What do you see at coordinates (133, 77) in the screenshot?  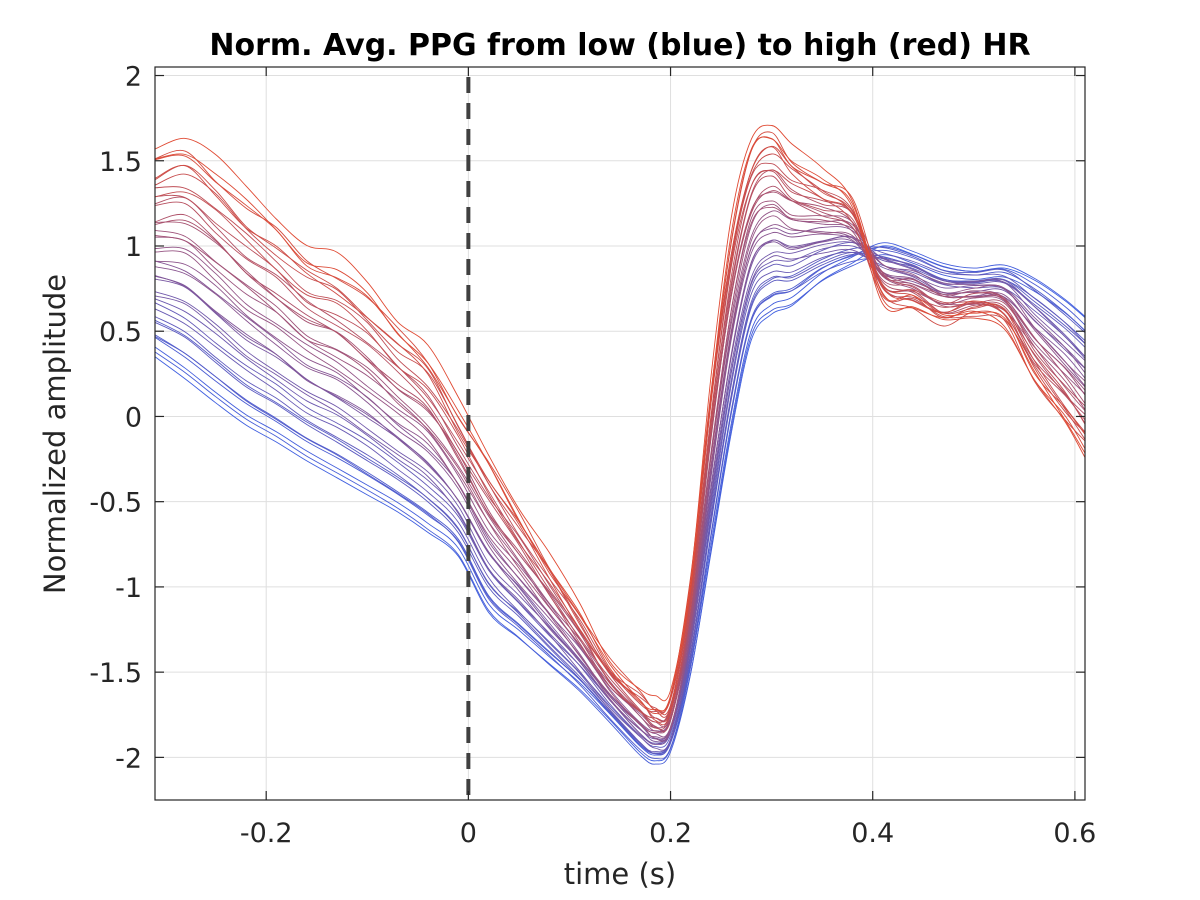 I see `y-tick-label: 2` at bounding box center [133, 77].